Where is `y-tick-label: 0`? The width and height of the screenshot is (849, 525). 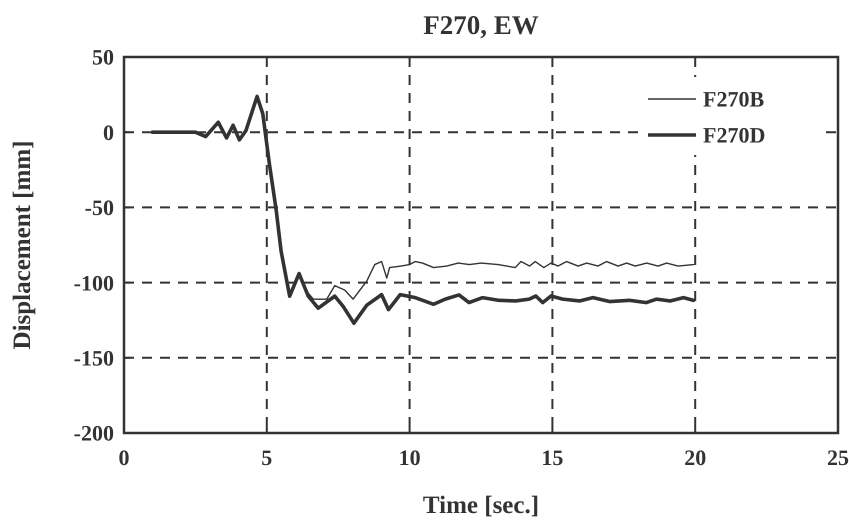
y-tick-label: 0 is located at coordinates (108, 132).